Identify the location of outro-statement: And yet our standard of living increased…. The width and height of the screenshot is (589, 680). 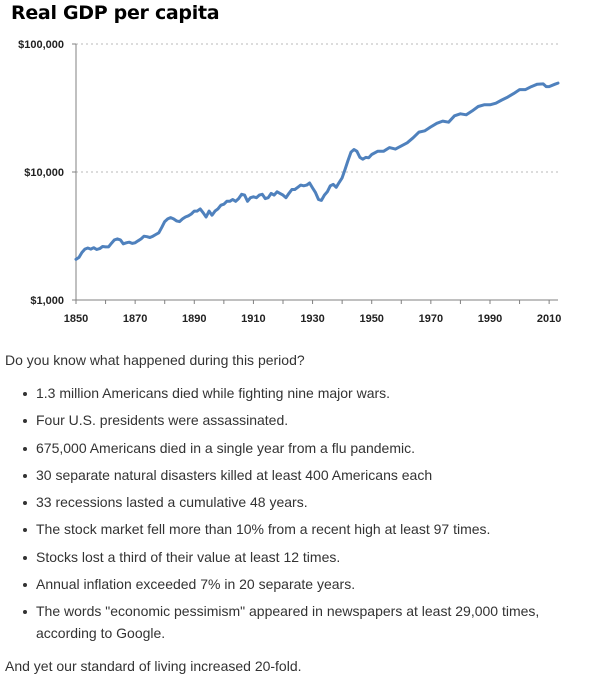
(153, 666).